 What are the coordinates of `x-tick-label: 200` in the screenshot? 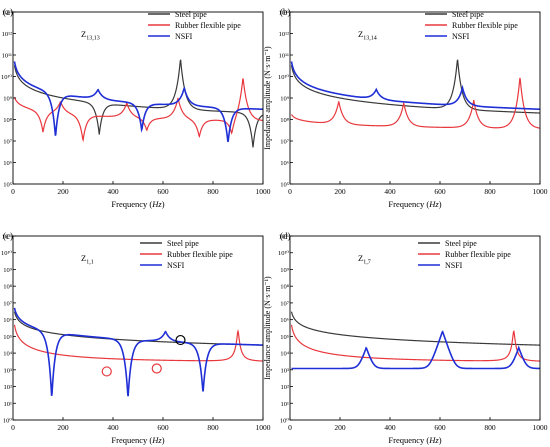 It's located at (63, 427).